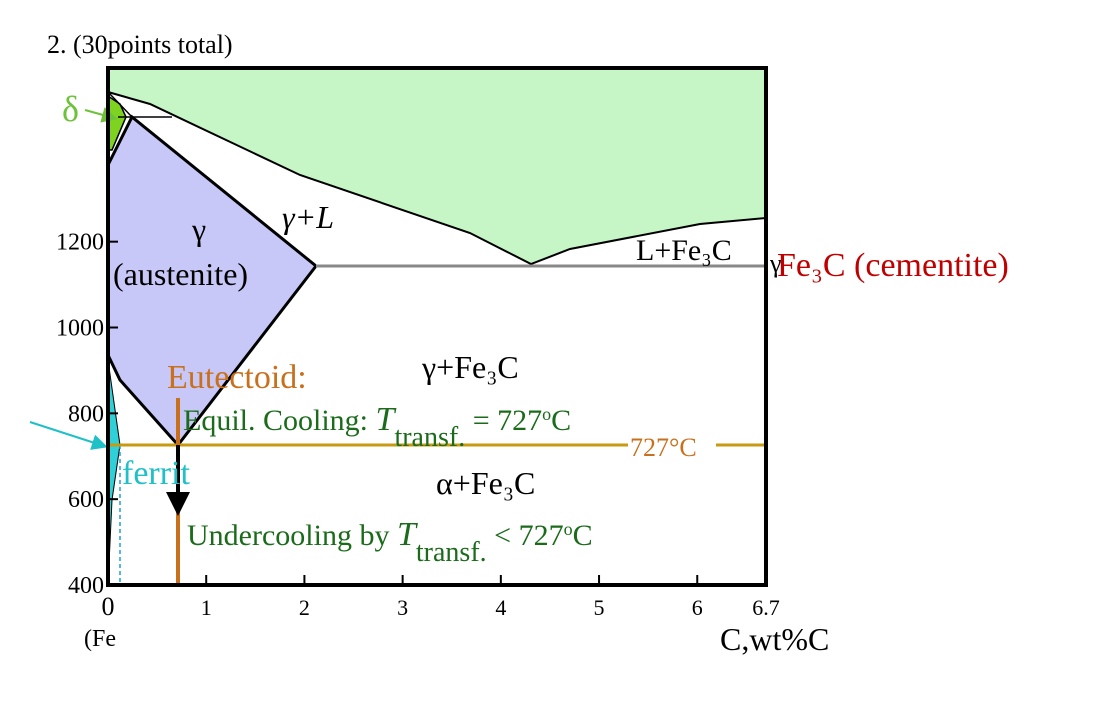 The image size is (1101, 702). What do you see at coordinates (697, 607) in the screenshot?
I see `x-tick-label: 6` at bounding box center [697, 607].